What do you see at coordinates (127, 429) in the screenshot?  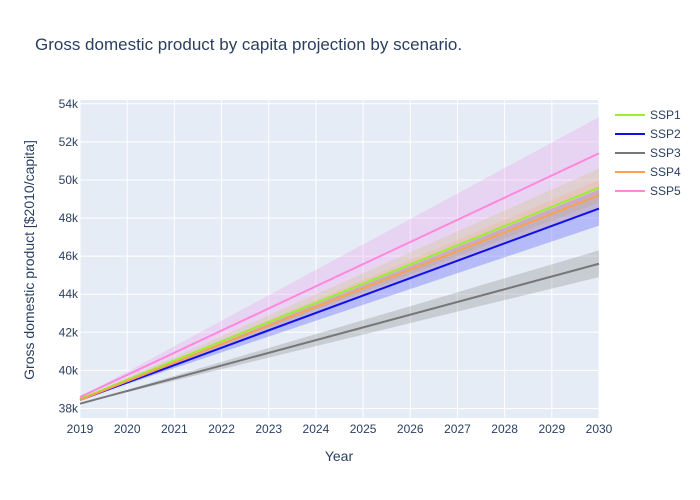 I see `x-tick-label: 2020` at bounding box center [127, 429].